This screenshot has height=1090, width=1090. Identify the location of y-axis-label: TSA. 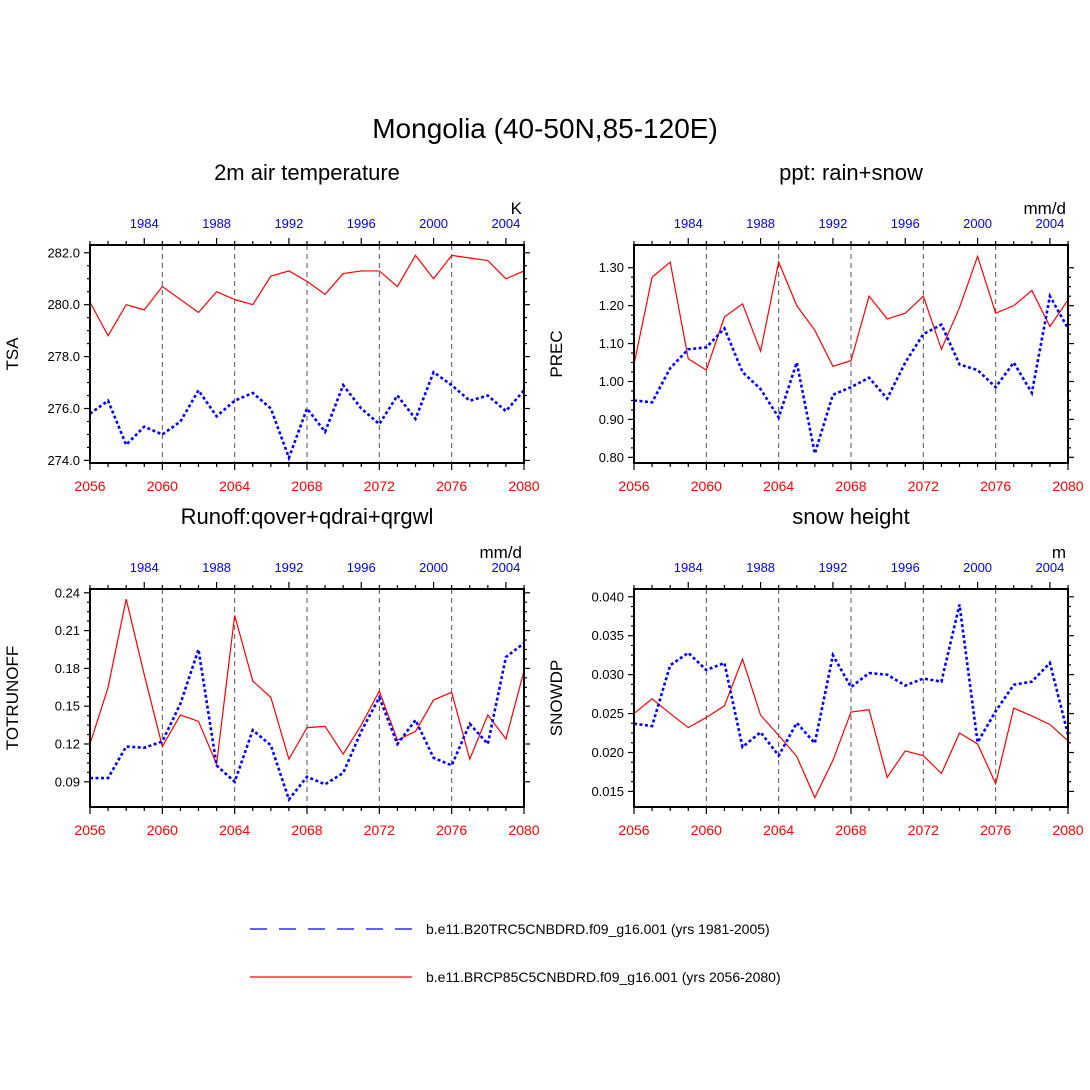
(12, 354).